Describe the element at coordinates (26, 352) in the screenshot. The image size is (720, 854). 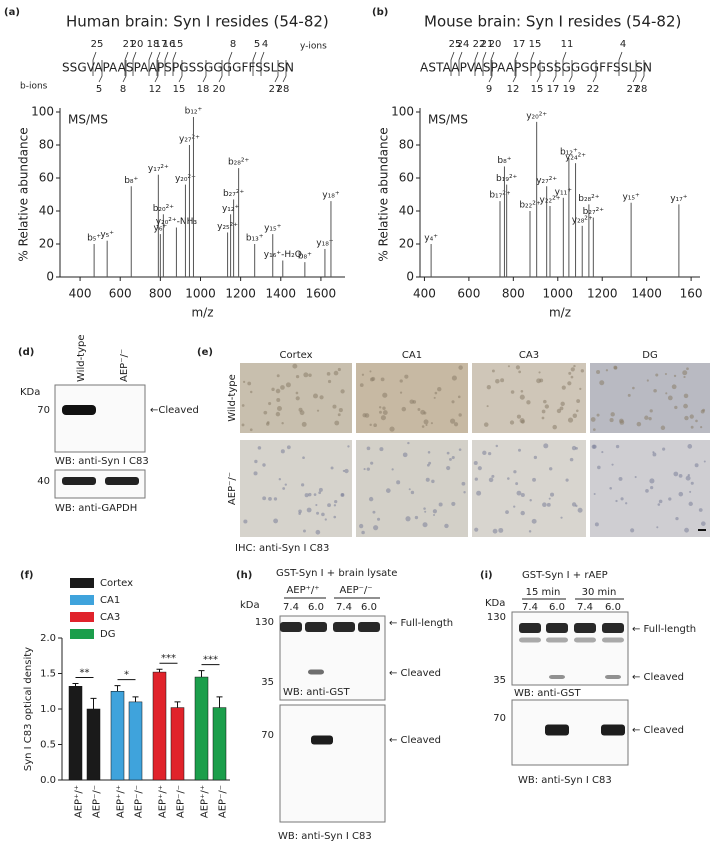
I see `panel-label: (d)` at that location.